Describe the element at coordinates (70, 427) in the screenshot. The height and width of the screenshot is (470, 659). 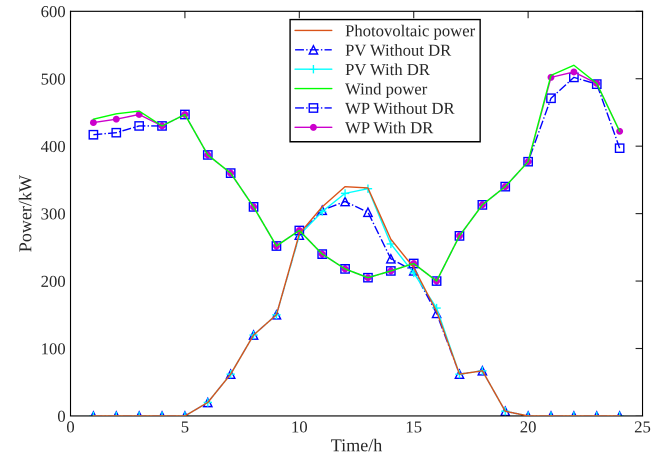
I see `x-tick-label: 0` at that location.